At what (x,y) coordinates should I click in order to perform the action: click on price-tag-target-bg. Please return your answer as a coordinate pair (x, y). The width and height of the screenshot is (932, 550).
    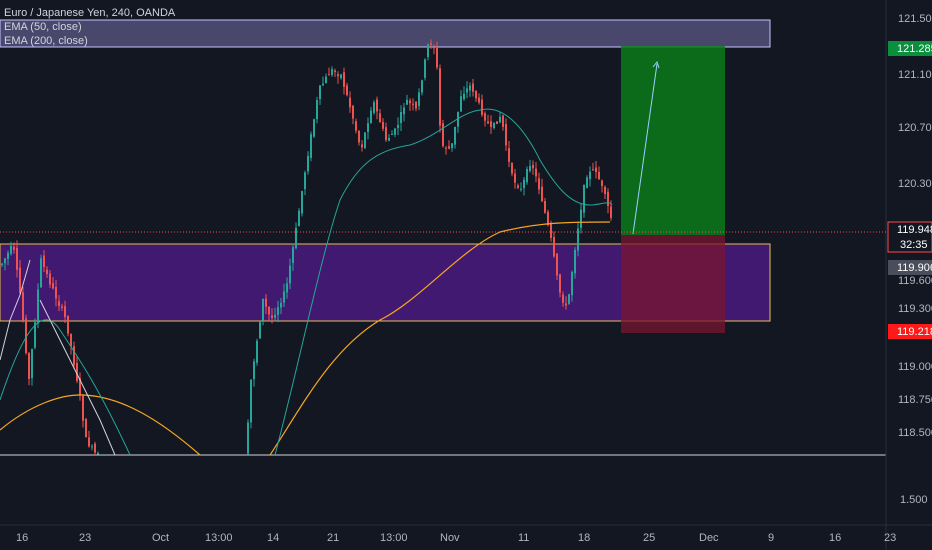
    Looking at the image, I should click on (910, 48).